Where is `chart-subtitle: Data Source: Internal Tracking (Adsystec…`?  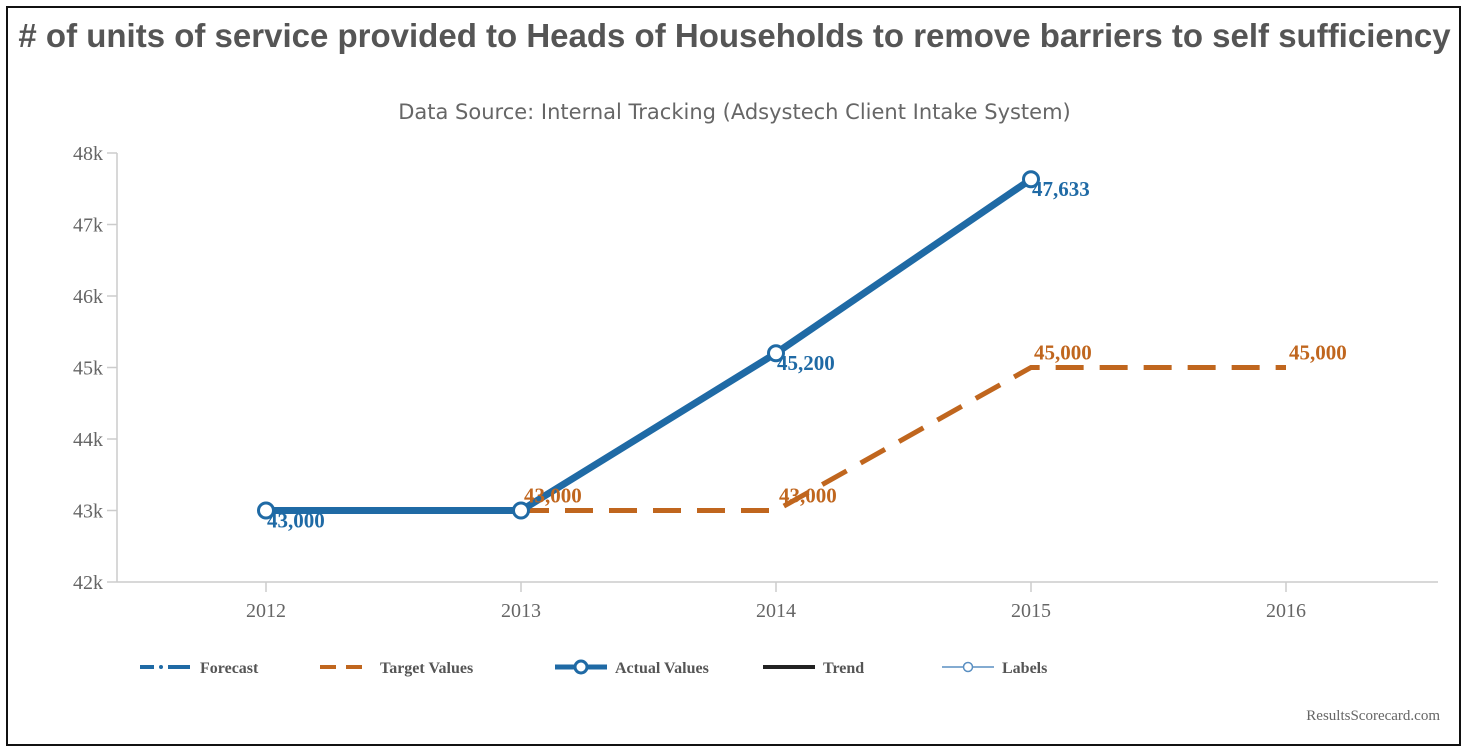 chart-subtitle: Data Source: Internal Tracking (Adsystec… is located at coordinates (734, 112).